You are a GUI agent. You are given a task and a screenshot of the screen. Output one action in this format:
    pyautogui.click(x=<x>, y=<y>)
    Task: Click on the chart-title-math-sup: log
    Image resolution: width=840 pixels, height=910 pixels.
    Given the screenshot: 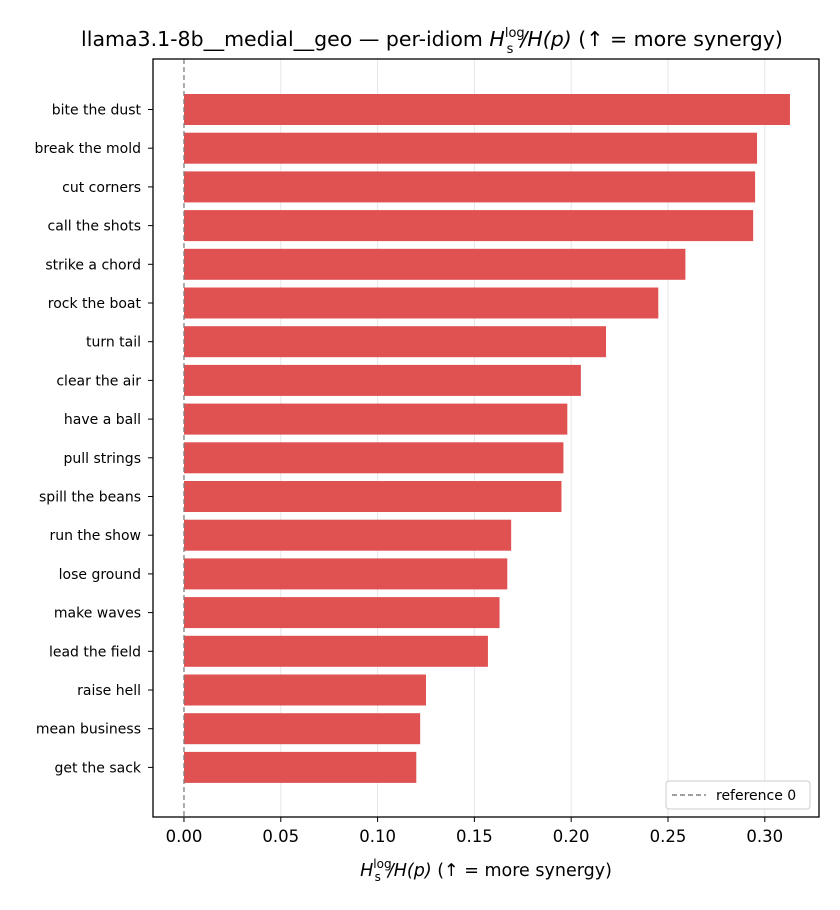 What is the action you would take?
    pyautogui.click(x=515, y=33)
    